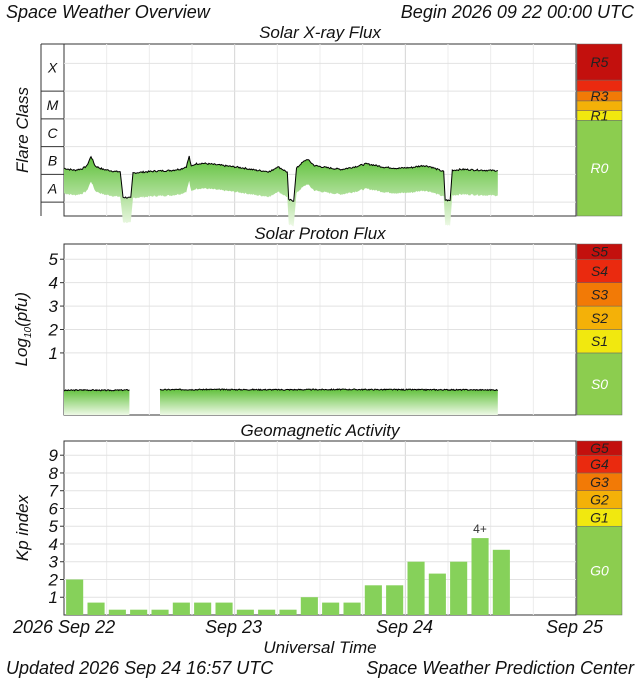  Describe the element at coordinates (54, 491) in the screenshot. I see `kp-y-tick-label: 7` at that location.